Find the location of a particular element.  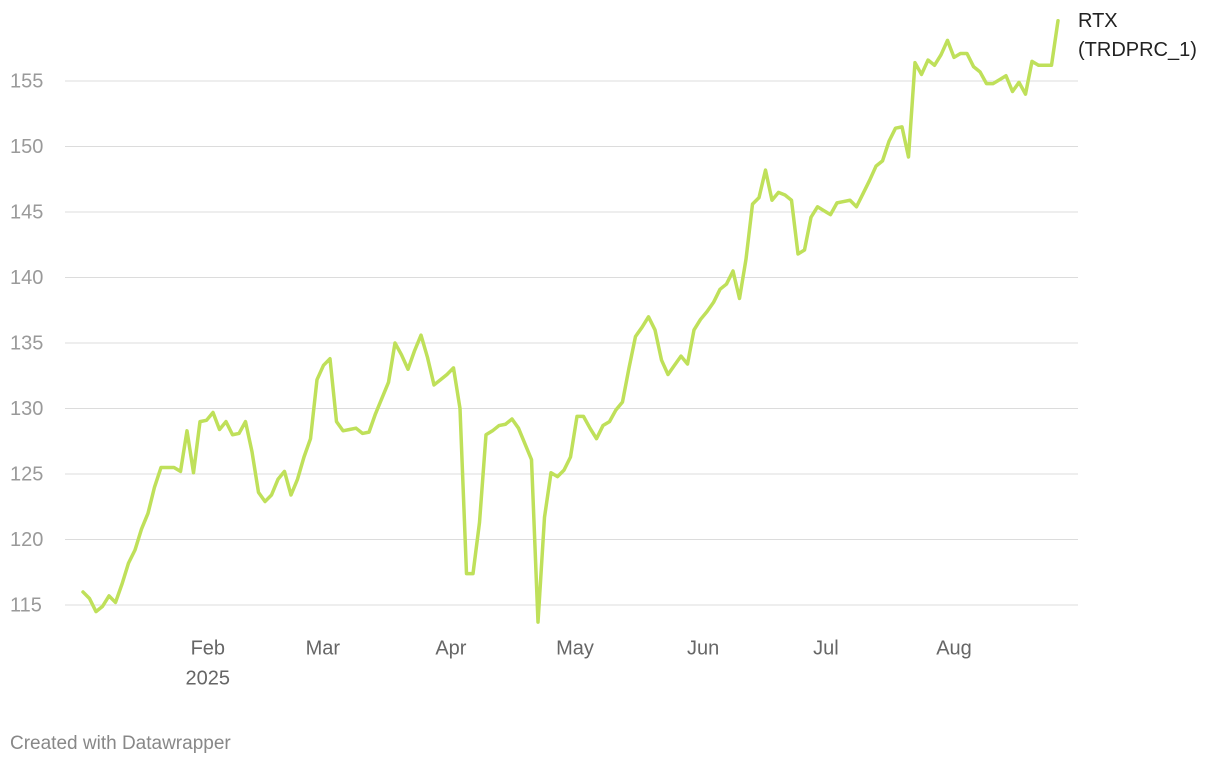

x-tick-label: Mar is located at coordinates (323, 648).